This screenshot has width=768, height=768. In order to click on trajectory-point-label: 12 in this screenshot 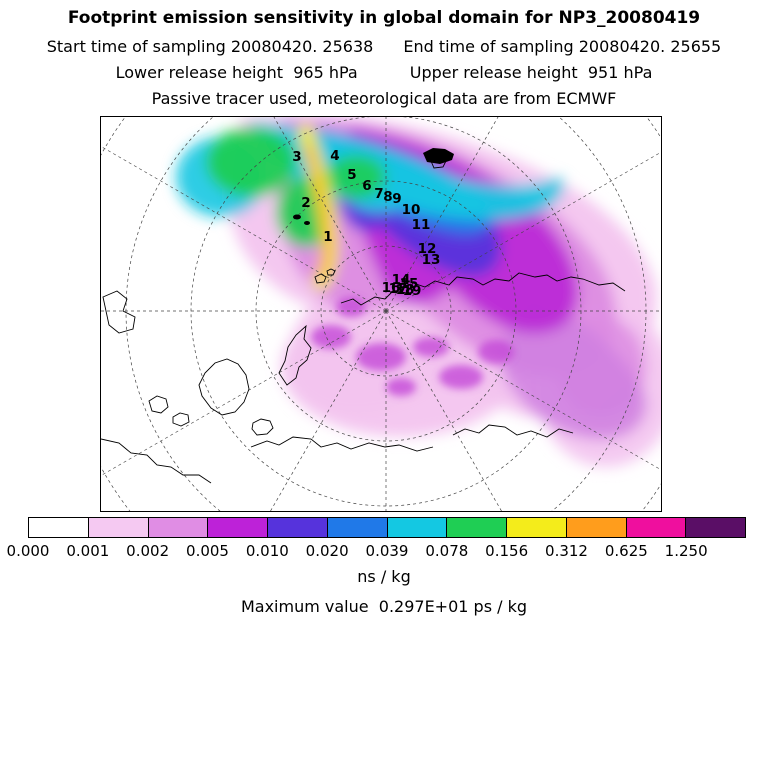, I will do `click(427, 249)`.